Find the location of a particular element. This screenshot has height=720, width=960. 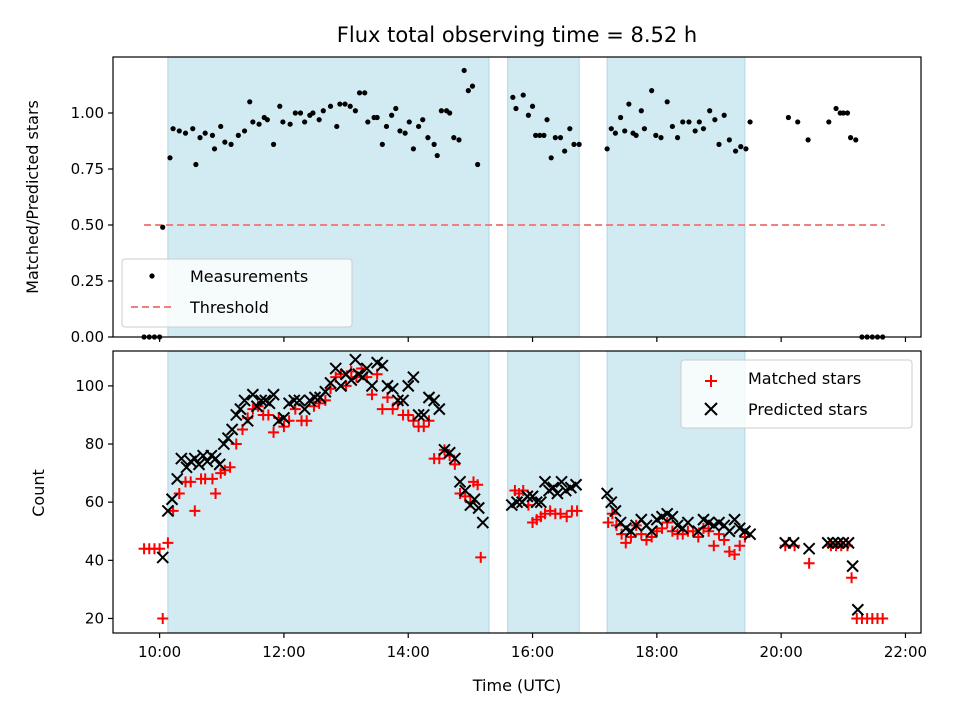

legend-threshold-label: Threshold is located at coordinates (229, 307).